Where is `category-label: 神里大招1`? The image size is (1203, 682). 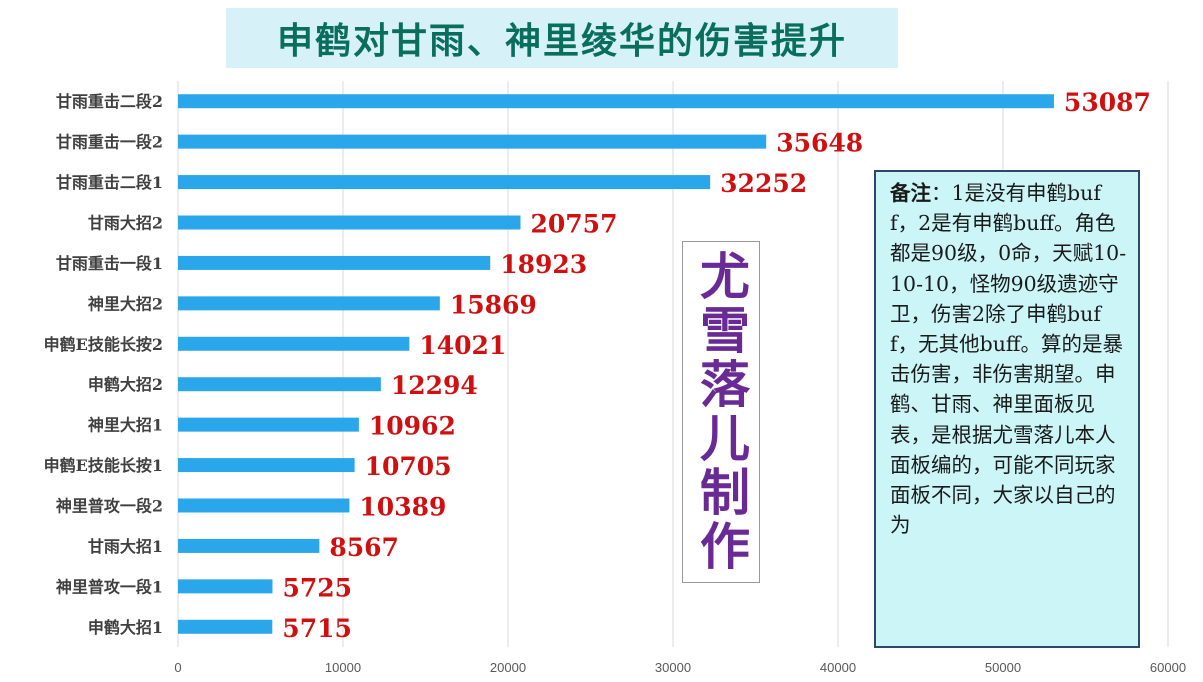 category-label: 神里大招1 is located at coordinates (125, 425).